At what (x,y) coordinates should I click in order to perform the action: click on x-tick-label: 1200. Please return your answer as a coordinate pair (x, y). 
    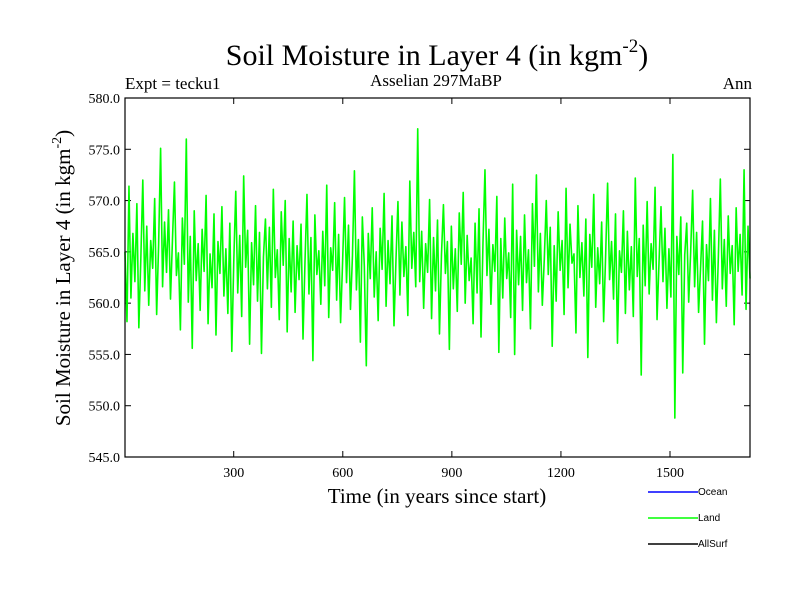
    Looking at the image, I should click on (561, 473).